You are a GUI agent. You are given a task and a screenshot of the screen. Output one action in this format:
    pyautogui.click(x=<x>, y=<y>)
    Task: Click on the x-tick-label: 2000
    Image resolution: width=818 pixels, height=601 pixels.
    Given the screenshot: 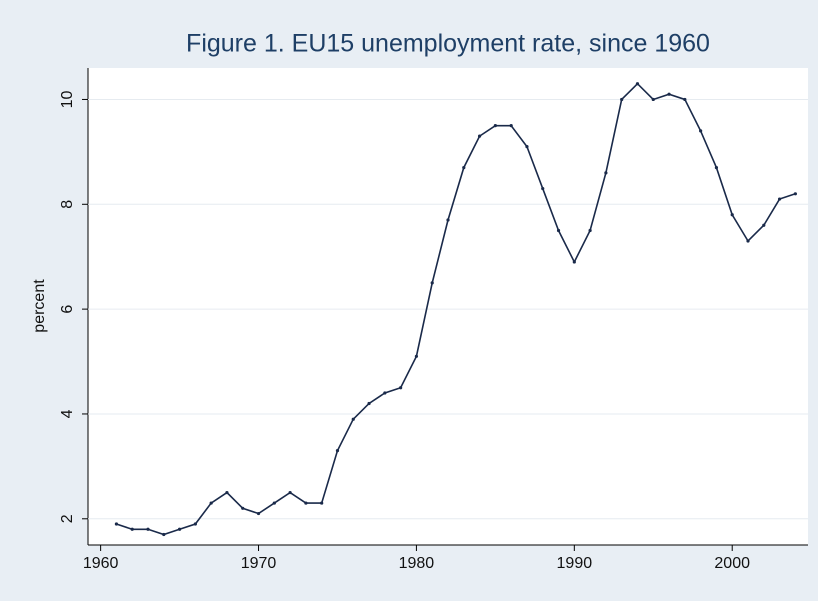 What is the action you would take?
    pyautogui.click(x=732, y=563)
    